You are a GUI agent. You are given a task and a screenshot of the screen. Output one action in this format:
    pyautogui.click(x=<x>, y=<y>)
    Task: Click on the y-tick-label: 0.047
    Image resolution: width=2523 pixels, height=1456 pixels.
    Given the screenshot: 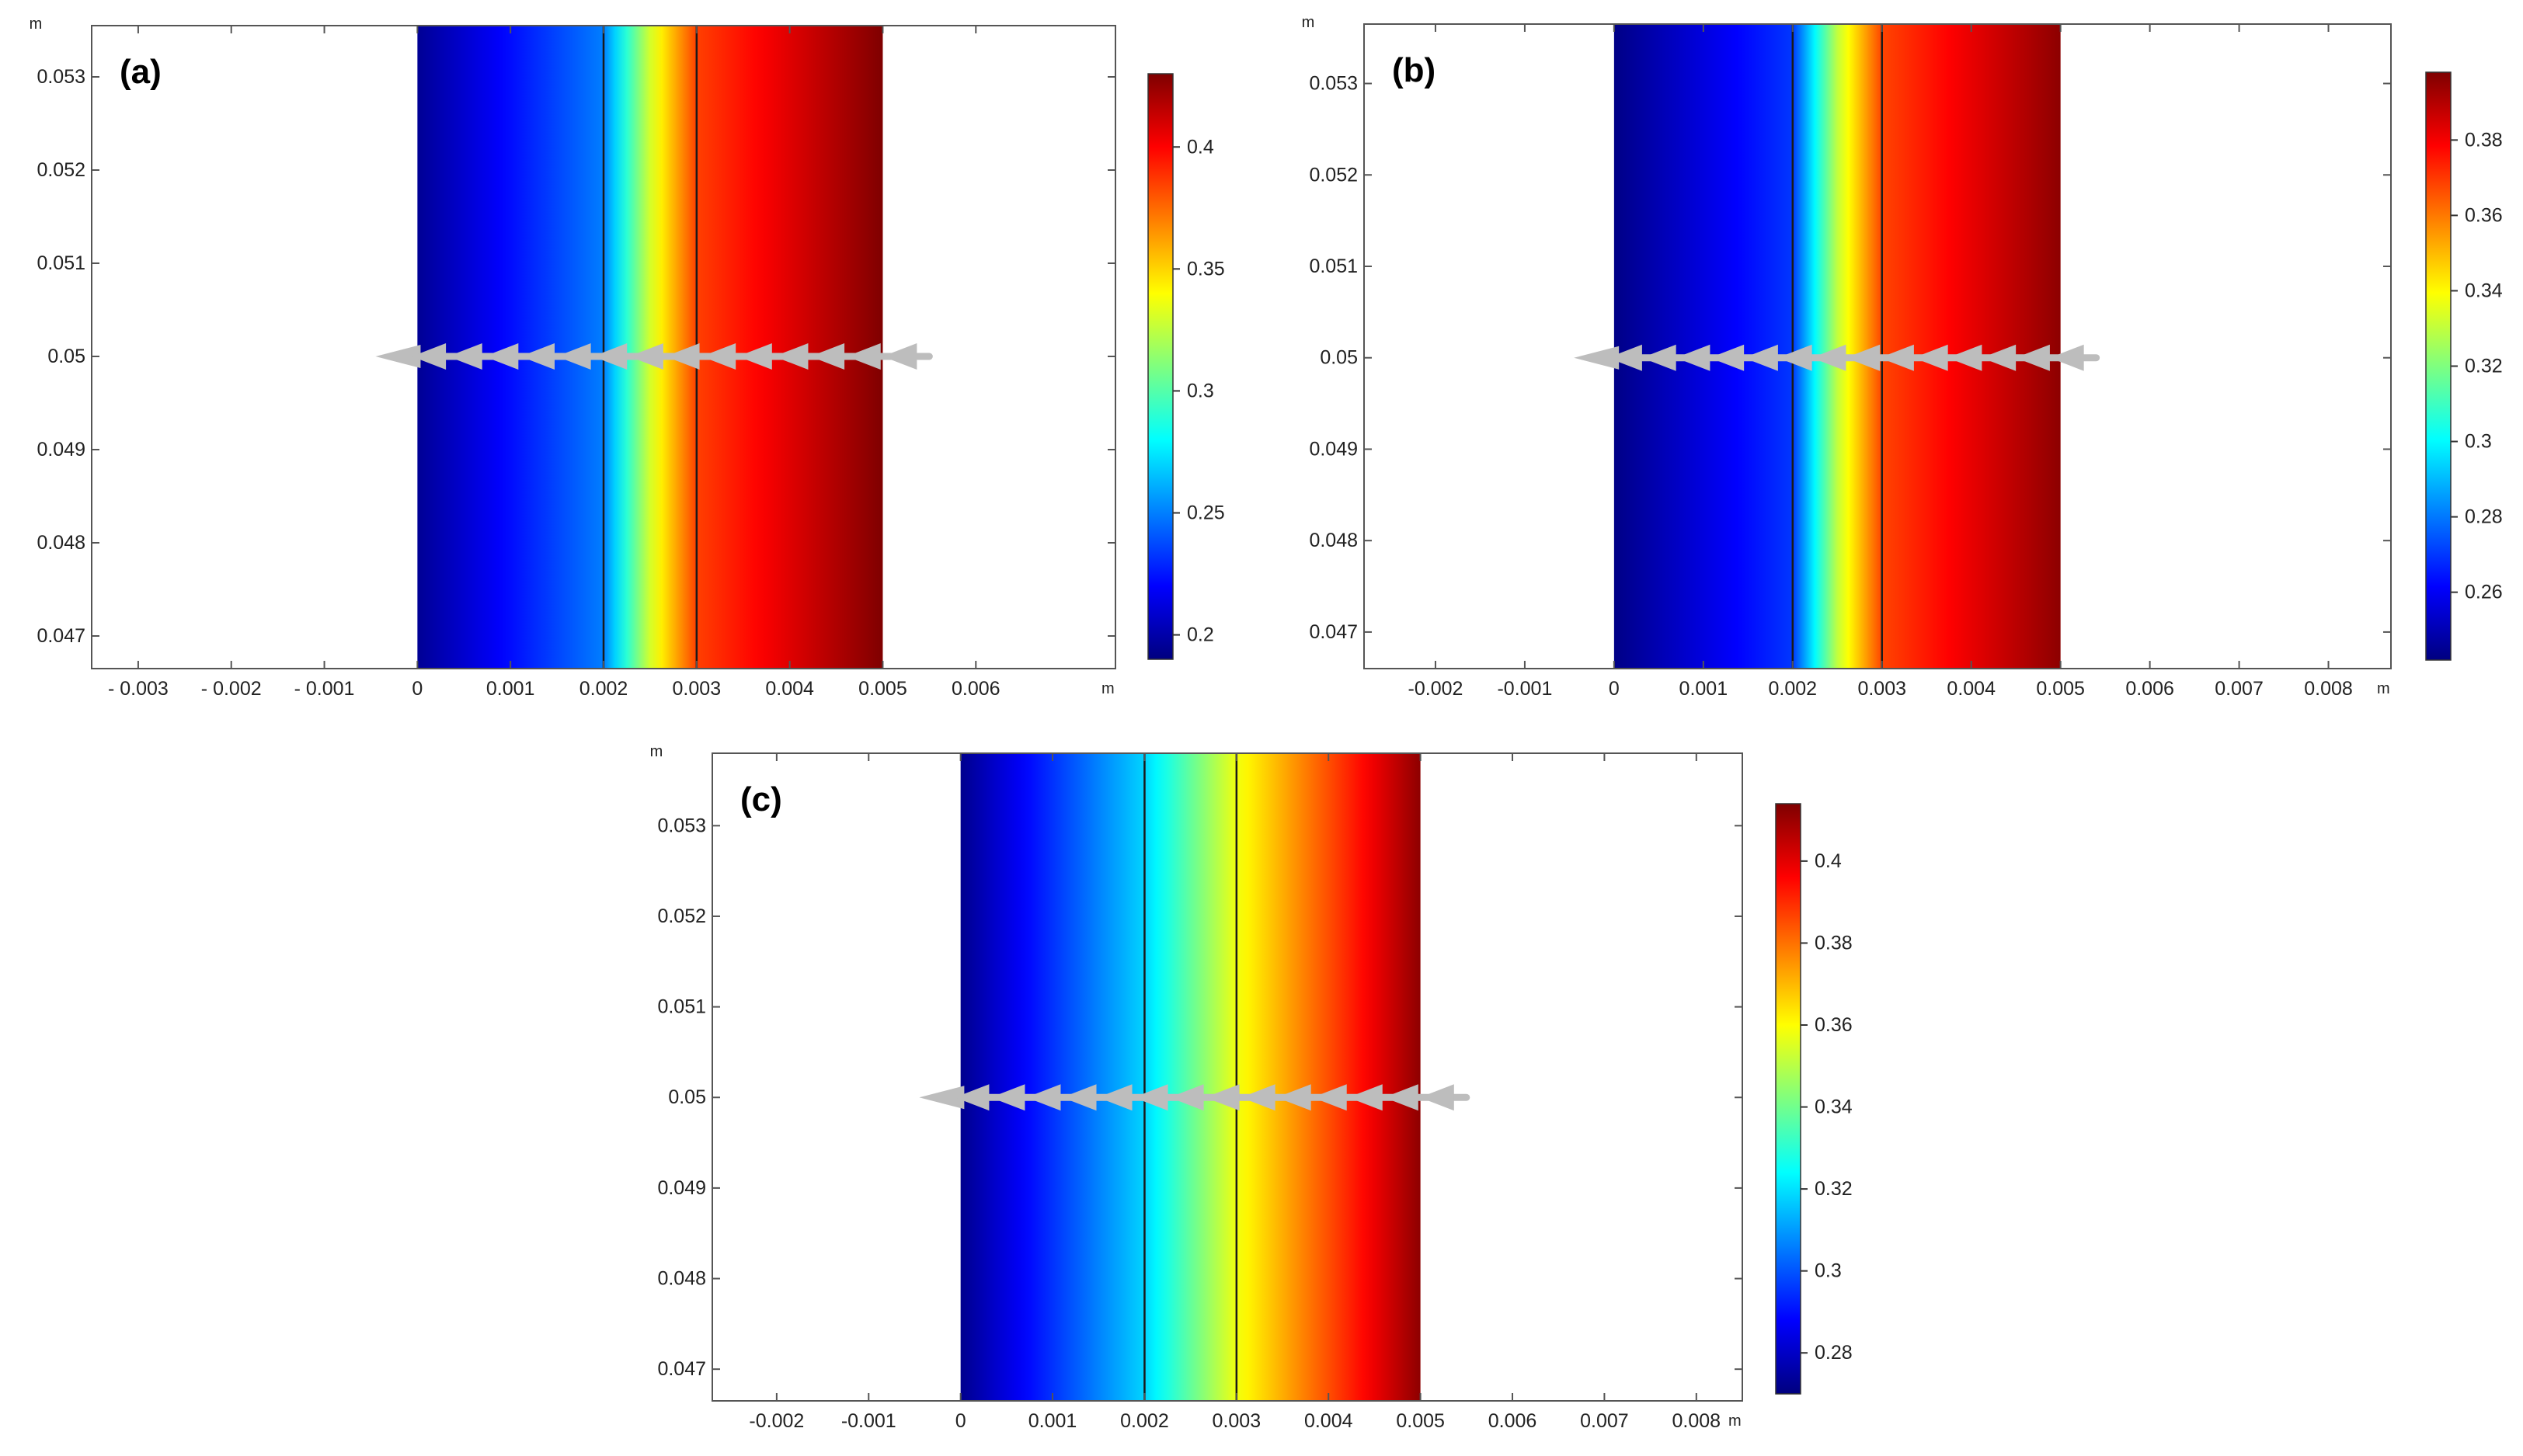 What is the action you would take?
    pyautogui.click(x=61, y=636)
    